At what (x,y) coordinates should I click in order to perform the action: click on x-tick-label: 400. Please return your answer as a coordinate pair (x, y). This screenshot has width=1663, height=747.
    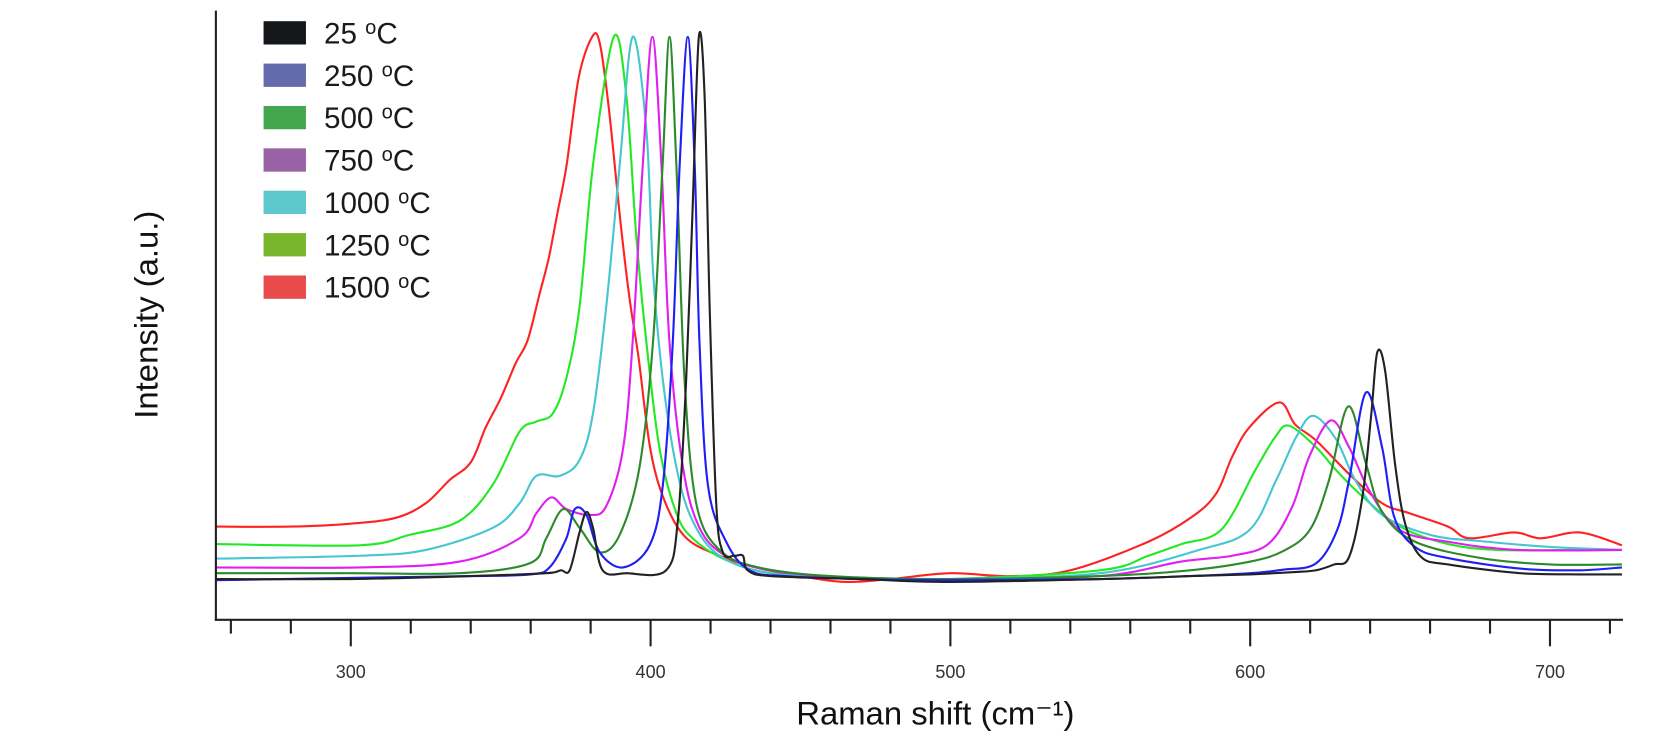
    Looking at the image, I should click on (651, 672).